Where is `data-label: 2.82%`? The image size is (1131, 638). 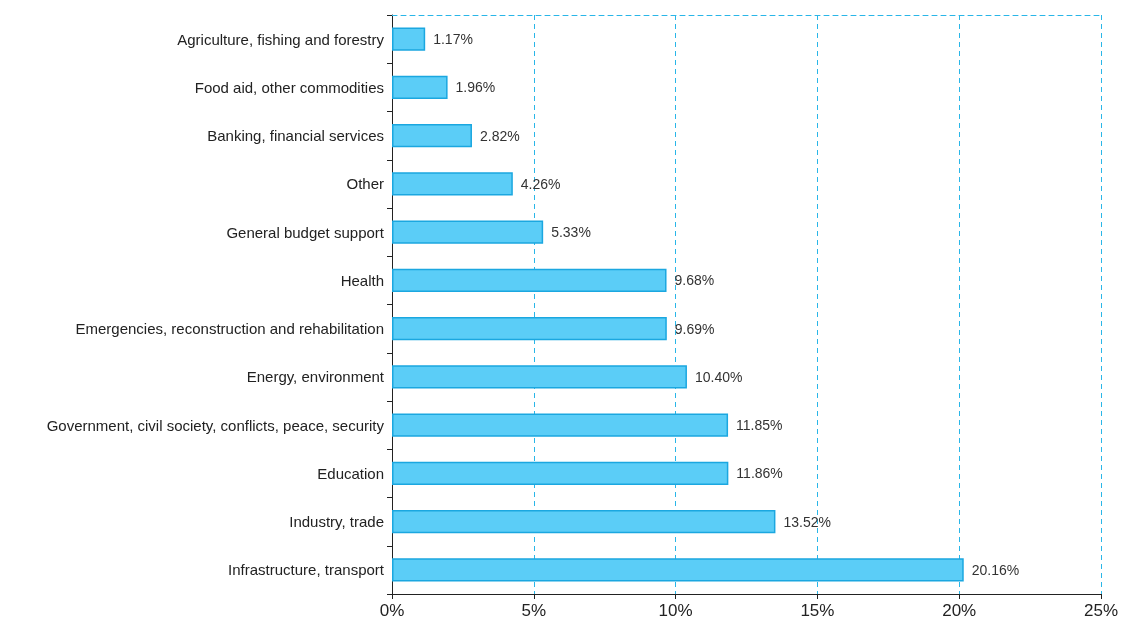
data-label: 2.82% is located at coordinates (499, 135).